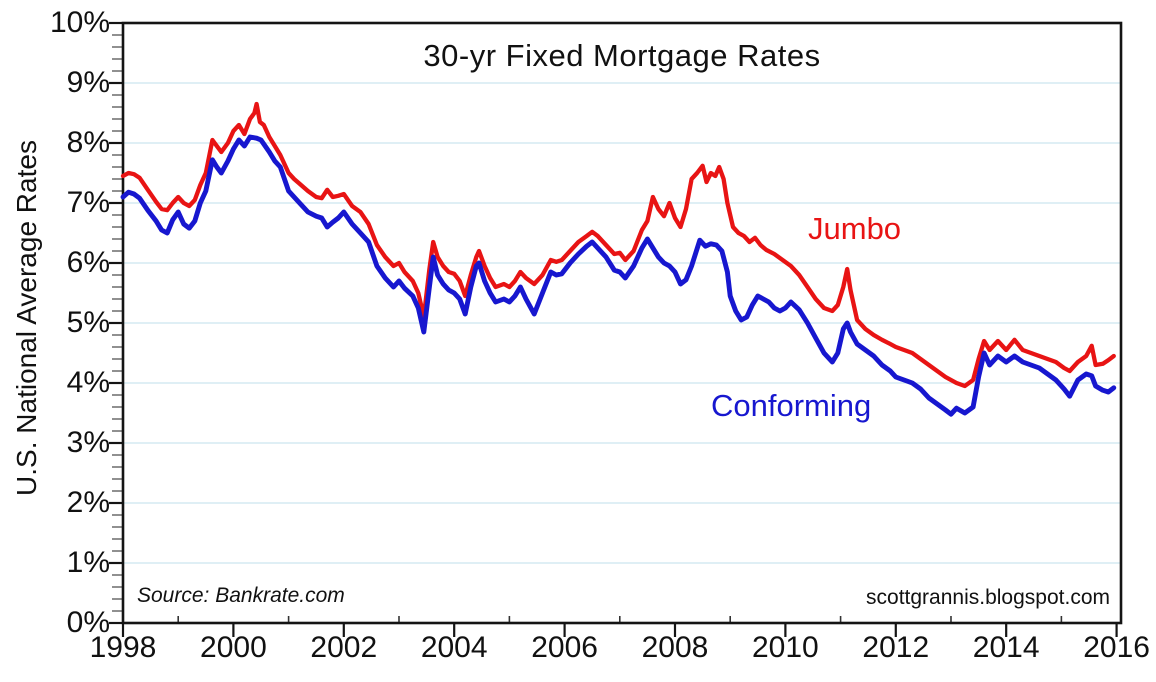 This screenshot has width=1156, height=682. What do you see at coordinates (896, 647) in the screenshot?
I see `x-tick-label: 2012` at bounding box center [896, 647].